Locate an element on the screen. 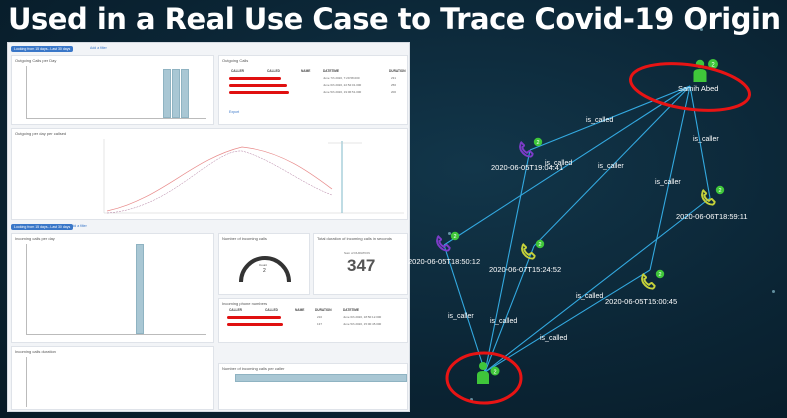  gauge-chart is located at coordinates (265, 269).